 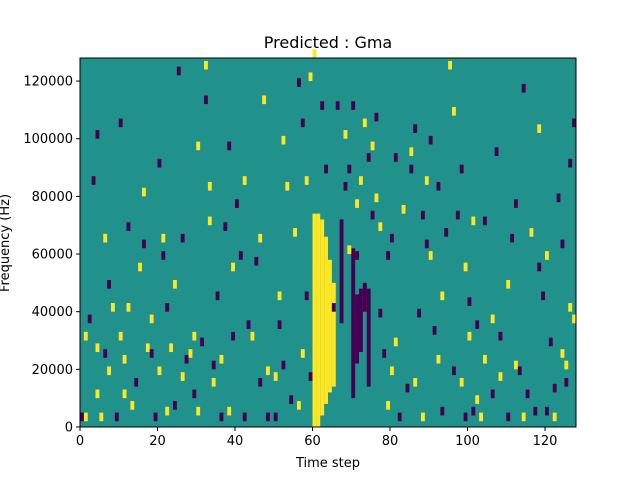 What do you see at coordinates (328, 42) in the screenshot?
I see `chart-title: Predicted : Gma` at bounding box center [328, 42].